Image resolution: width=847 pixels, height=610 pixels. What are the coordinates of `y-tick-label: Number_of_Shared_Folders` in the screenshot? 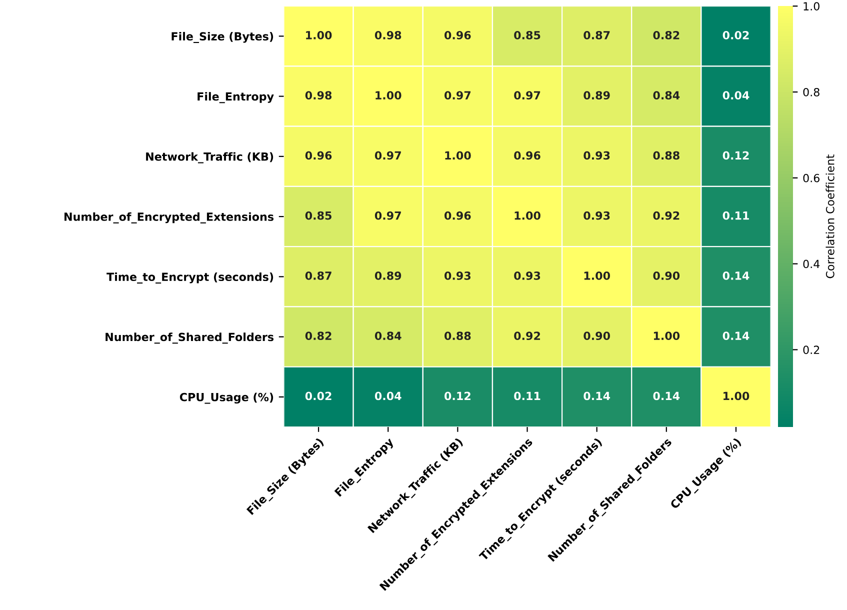 It's located at (190, 338).